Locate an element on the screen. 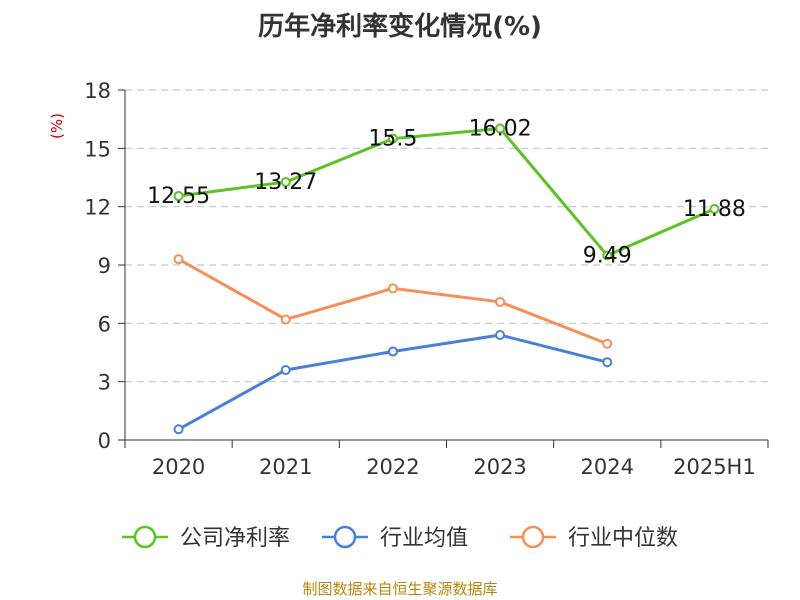 This screenshot has height=600, width=800. y-tick-label: 9 is located at coordinates (104, 266).